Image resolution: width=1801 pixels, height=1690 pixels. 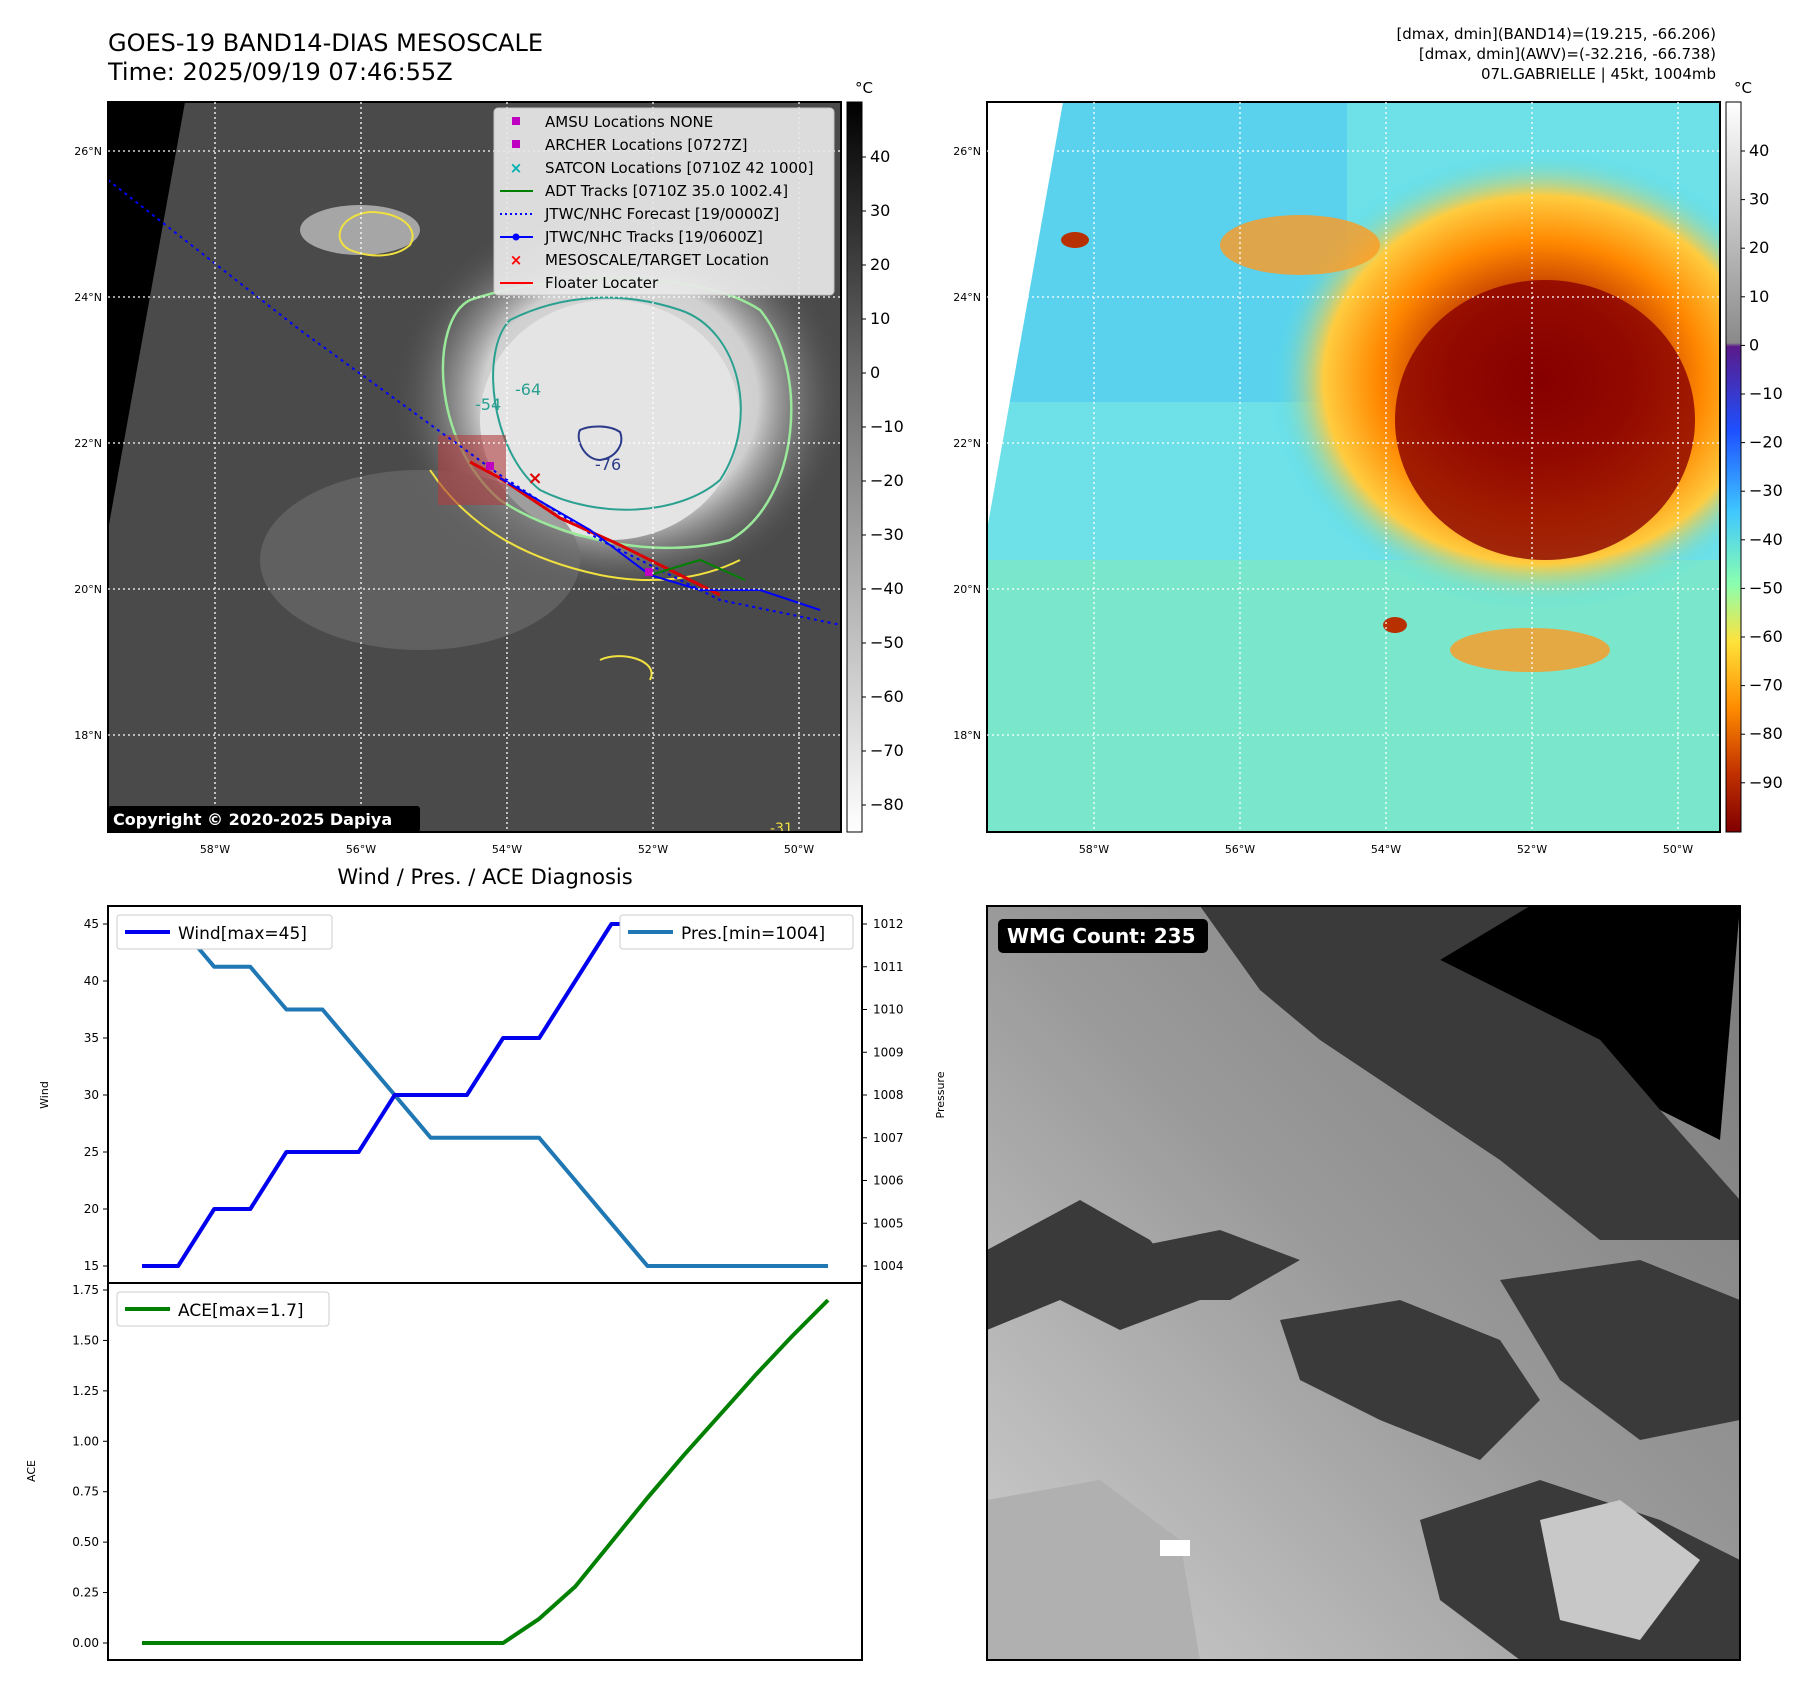 What do you see at coordinates (888, 1223) in the screenshot?
I see `pressure-tick-label: 1005` at bounding box center [888, 1223].